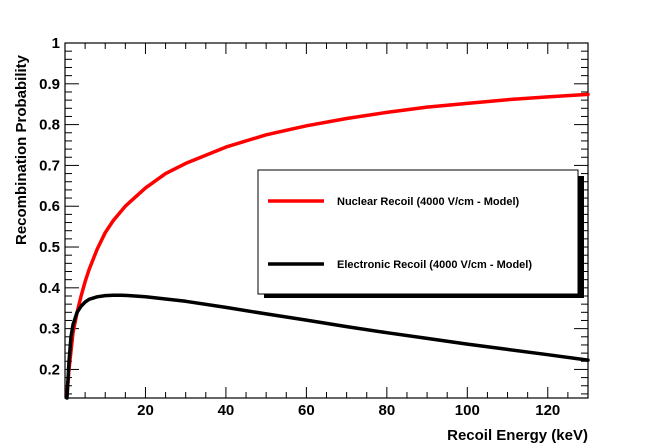 Image resolution: width=654 pixels, height=443 pixels. Describe the element at coordinates (306, 410) in the screenshot. I see `x-tick-label: 60` at that location.